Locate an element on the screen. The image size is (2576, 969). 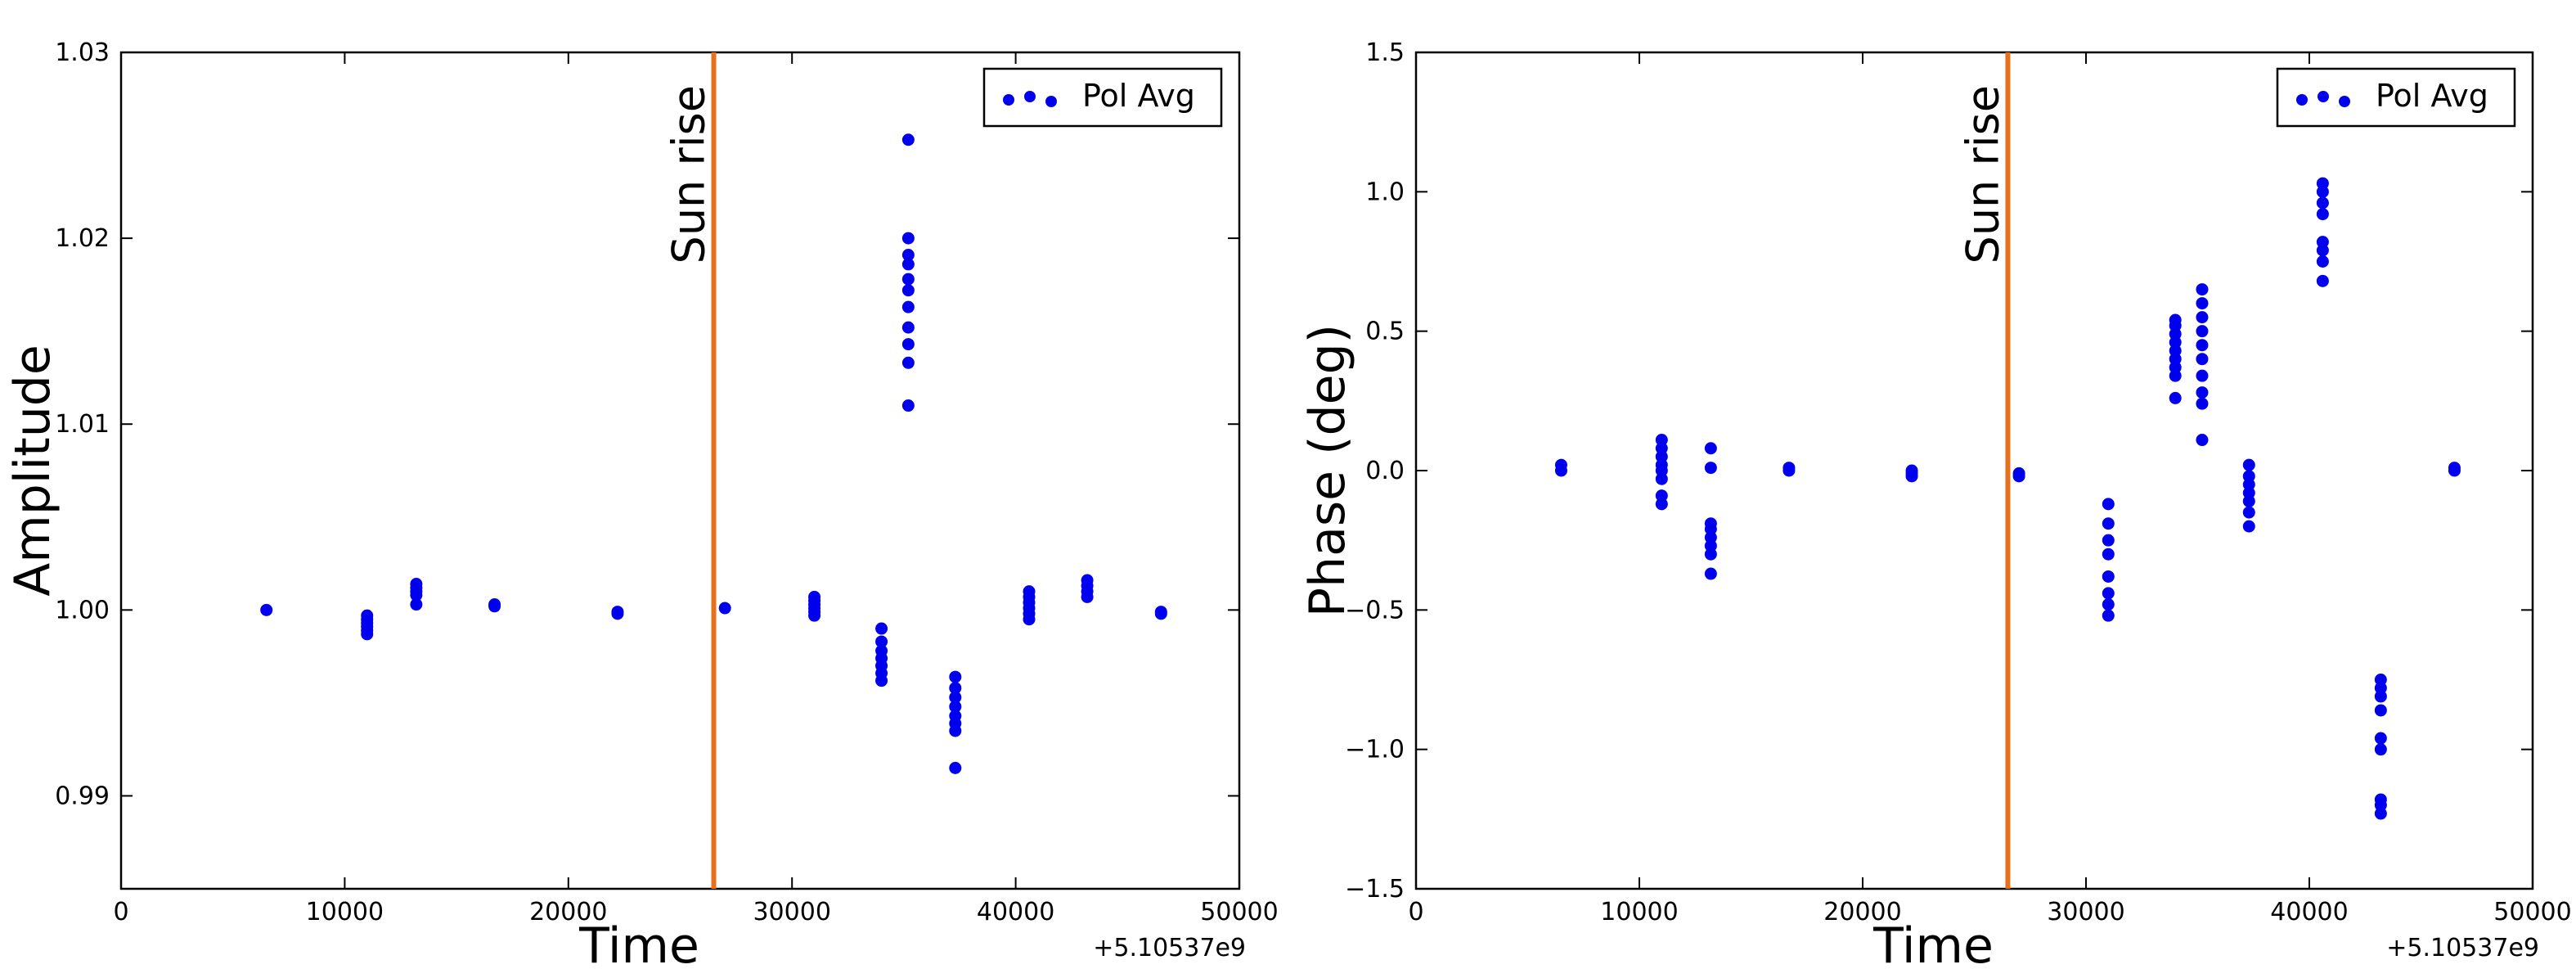
sunrise-label: Sun rise is located at coordinates (689, 174).